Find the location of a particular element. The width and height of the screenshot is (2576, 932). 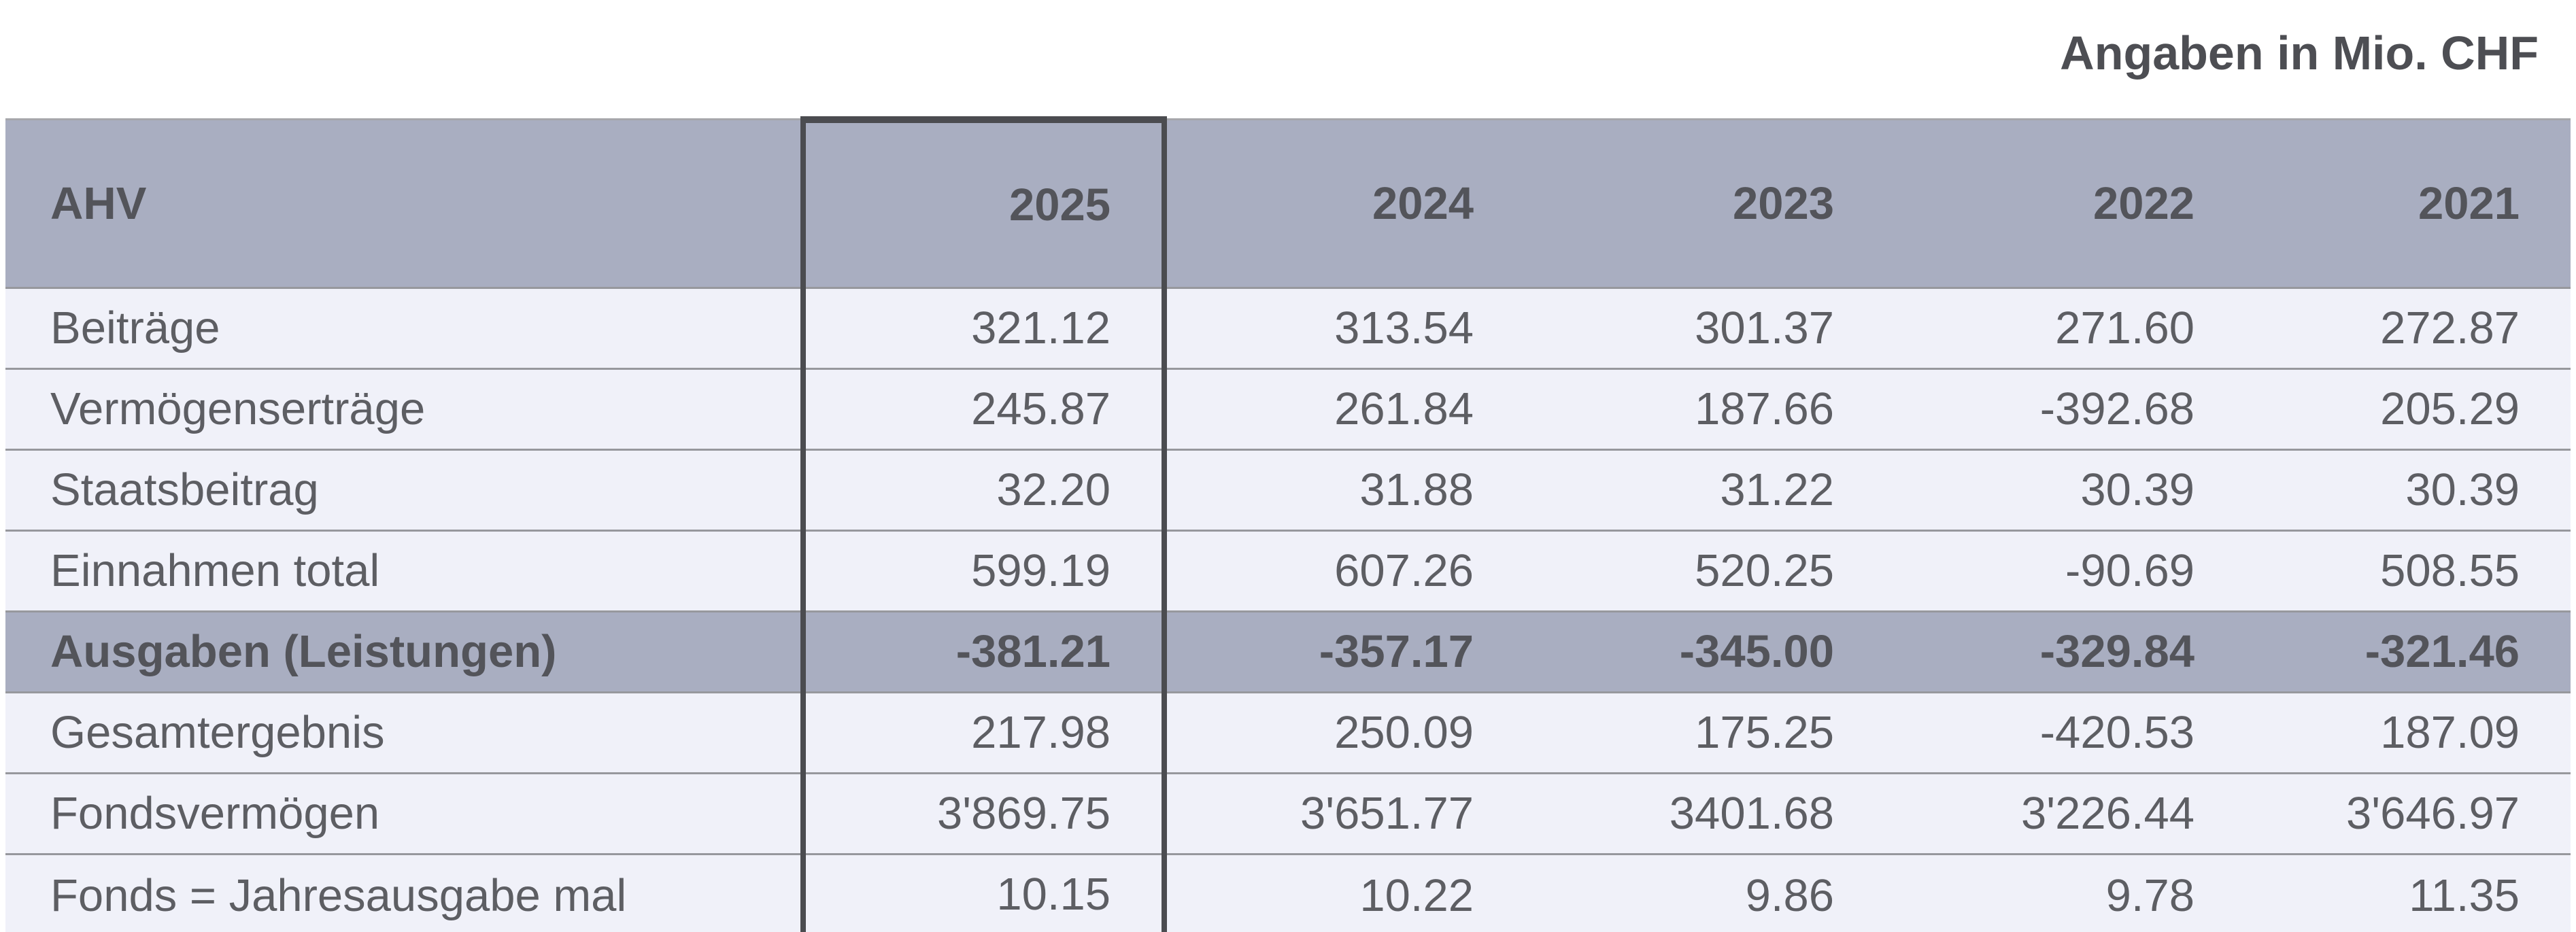

value-cell-2025: 10.15 is located at coordinates (983, 892).